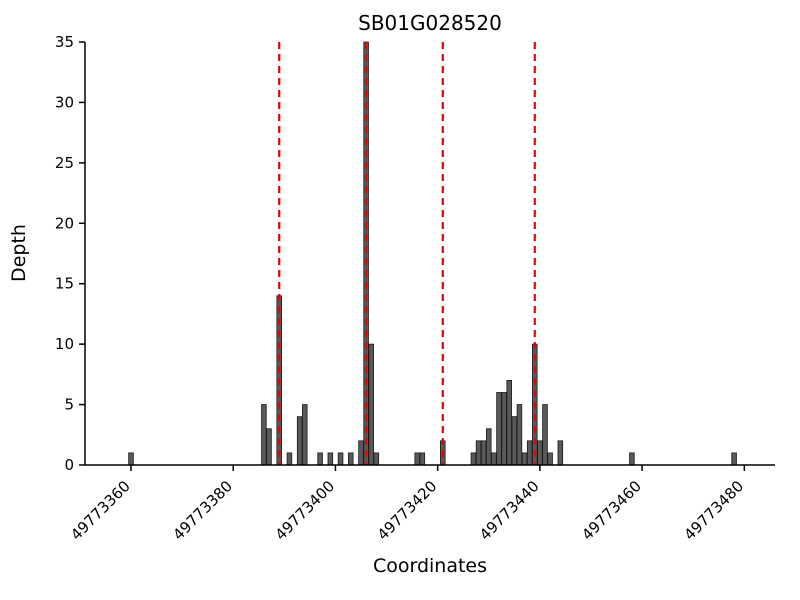 The image size is (800, 600). What do you see at coordinates (100, 510) in the screenshot?
I see `x-tick-label: 49773360` at bounding box center [100, 510].